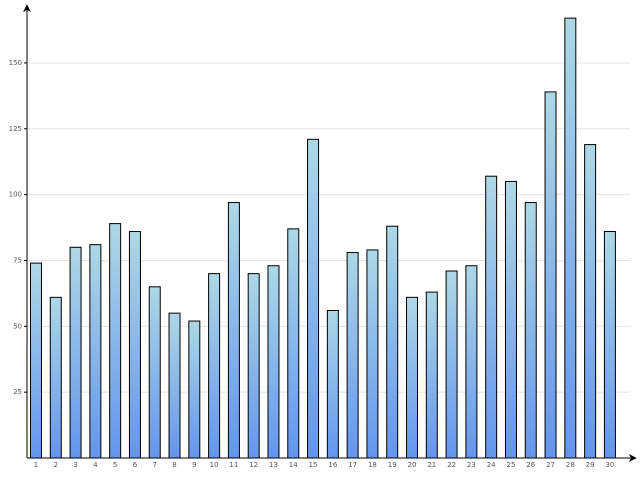  What do you see at coordinates (17, 392) in the screenshot?
I see `y-tick-label: 25` at bounding box center [17, 392].